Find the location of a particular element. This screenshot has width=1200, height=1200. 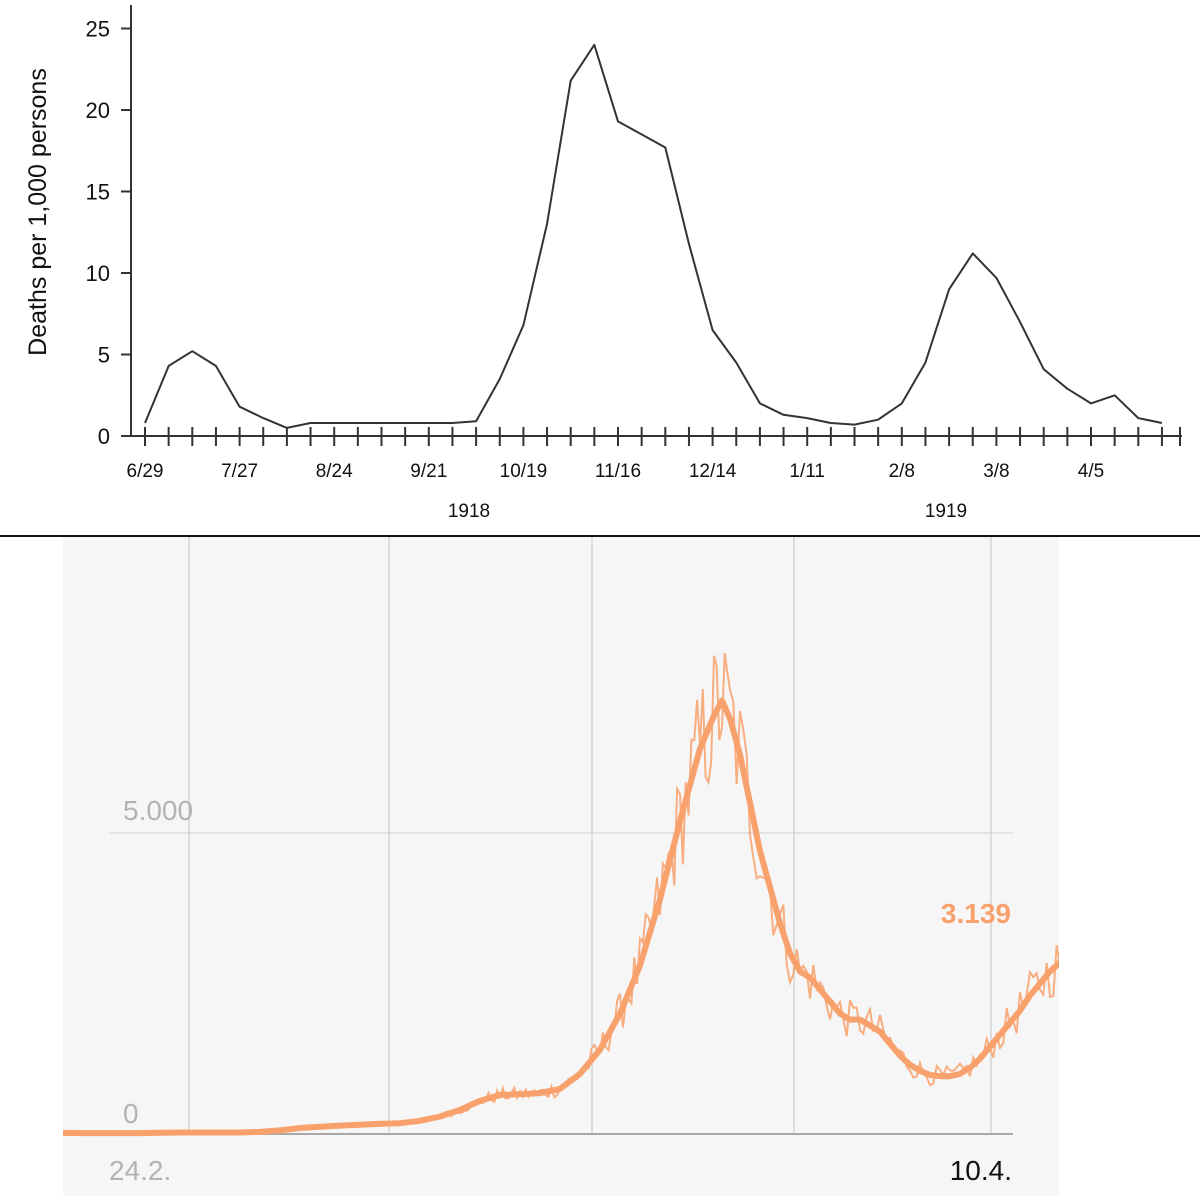

y-tick-label-20: 20 is located at coordinates (98, 110).